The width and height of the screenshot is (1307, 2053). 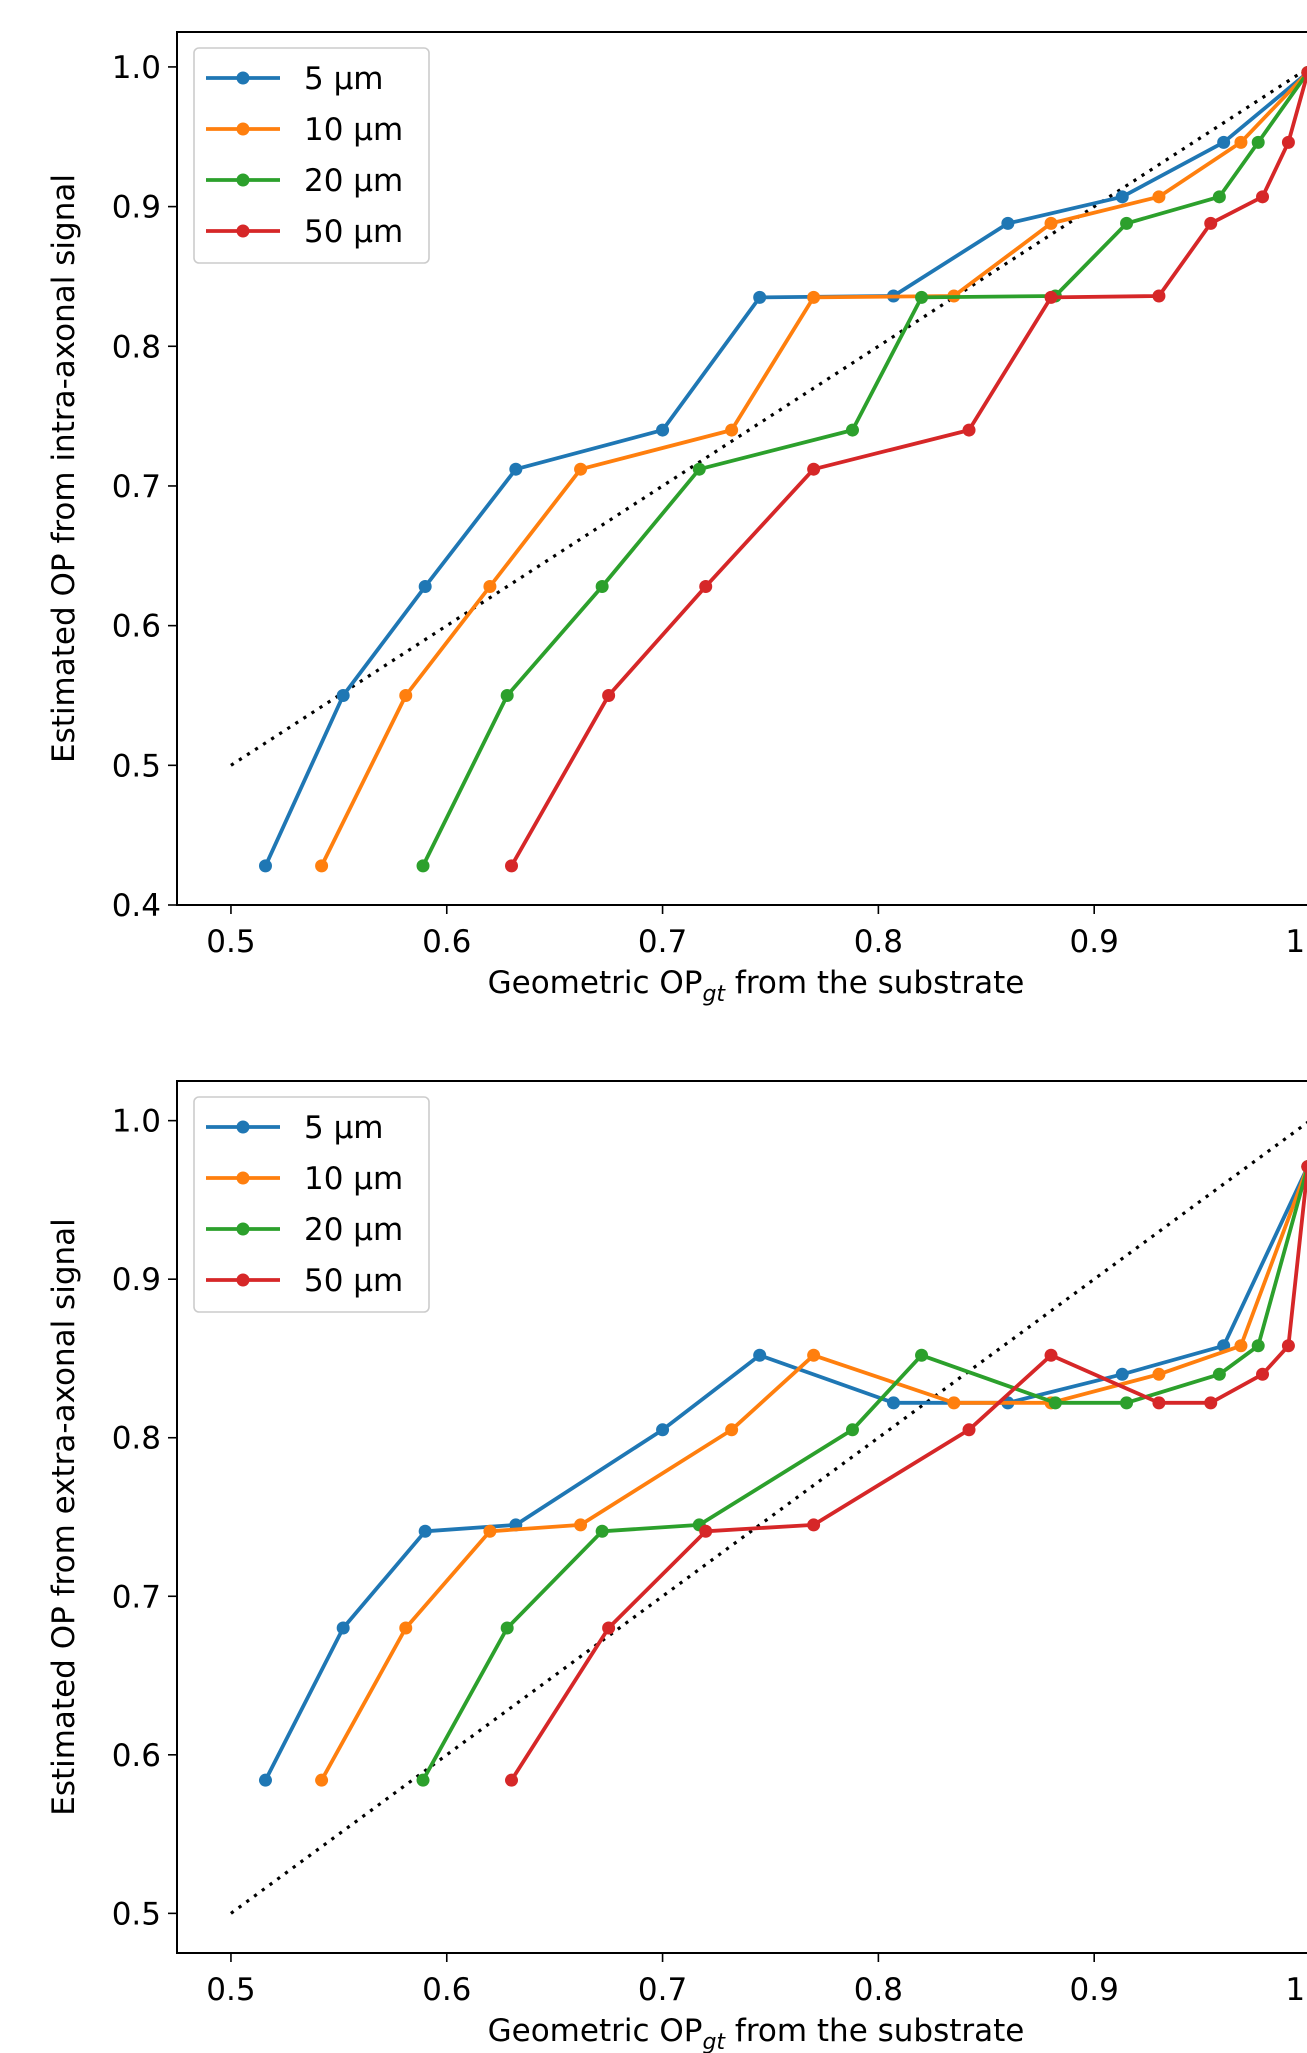 What do you see at coordinates (64, 1517) in the screenshot?
I see `y-axis-label: Estimated OP from extra-axonal signal` at bounding box center [64, 1517].